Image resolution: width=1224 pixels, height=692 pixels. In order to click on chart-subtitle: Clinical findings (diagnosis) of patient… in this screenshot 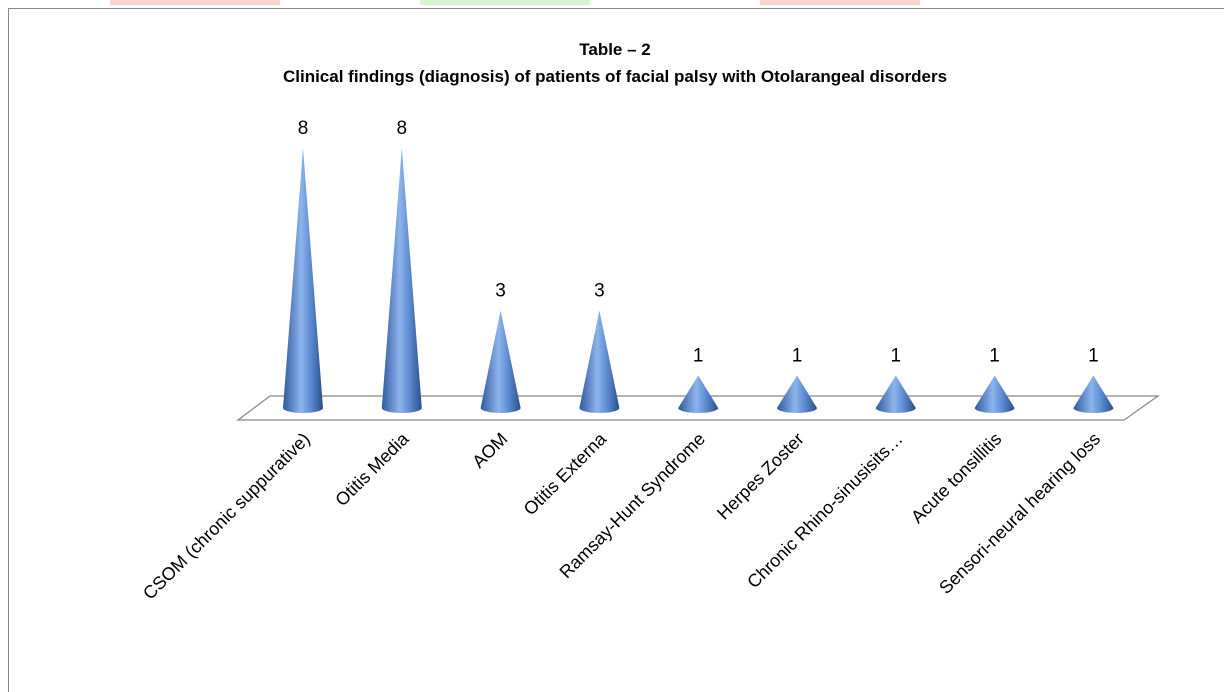, I will do `click(615, 76)`.